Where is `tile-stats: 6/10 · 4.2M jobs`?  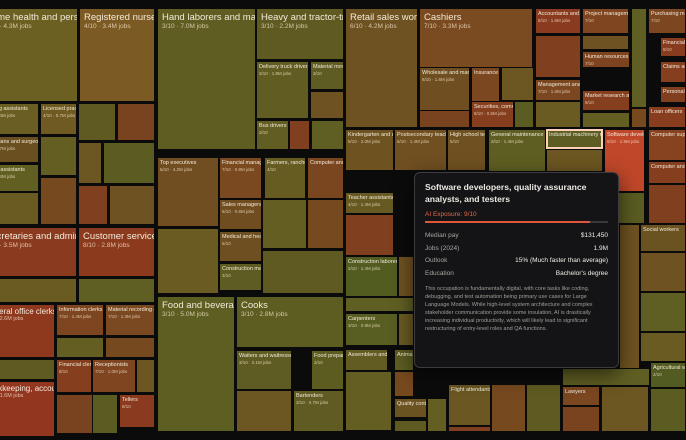
tile-stats: 6/10 · 4.2M jobs is located at coordinates (176, 169).